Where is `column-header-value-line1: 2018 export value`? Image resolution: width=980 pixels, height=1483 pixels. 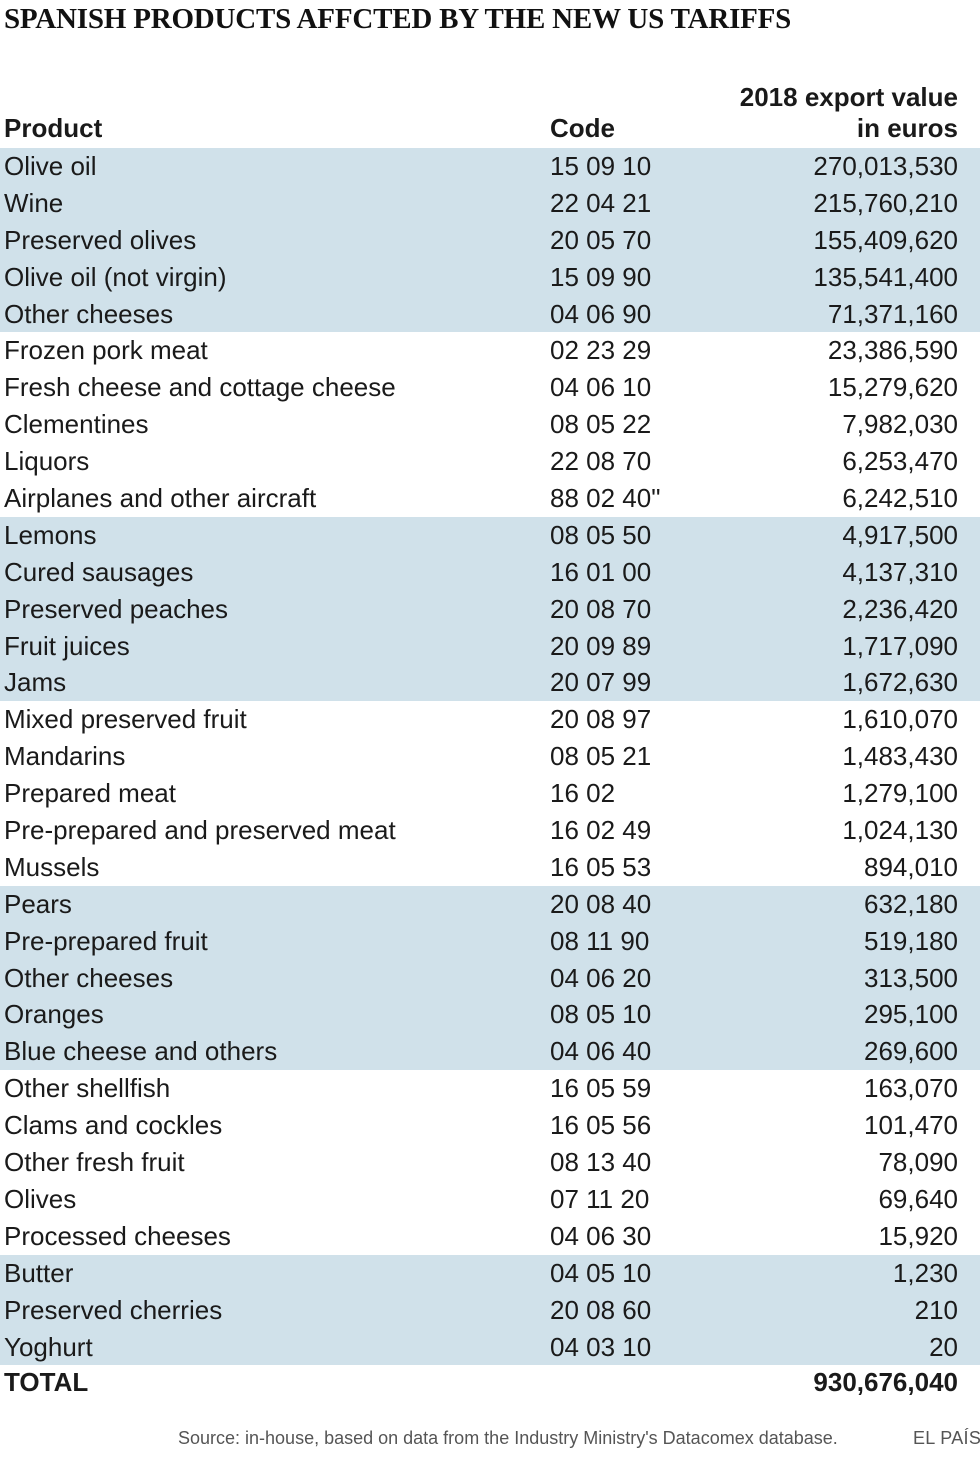
column-header-value-line1: 2018 export value is located at coordinates (848, 97).